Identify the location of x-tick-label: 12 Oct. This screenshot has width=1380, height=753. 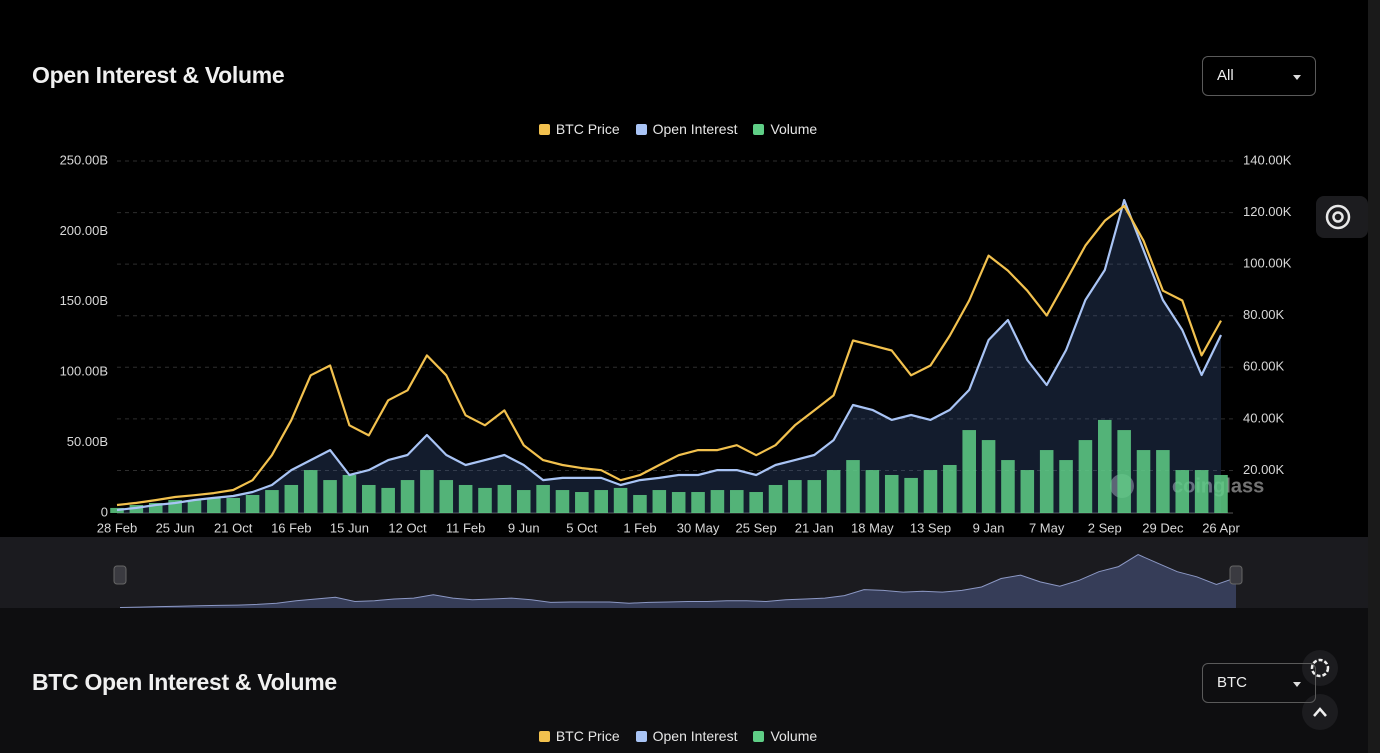
(407, 527).